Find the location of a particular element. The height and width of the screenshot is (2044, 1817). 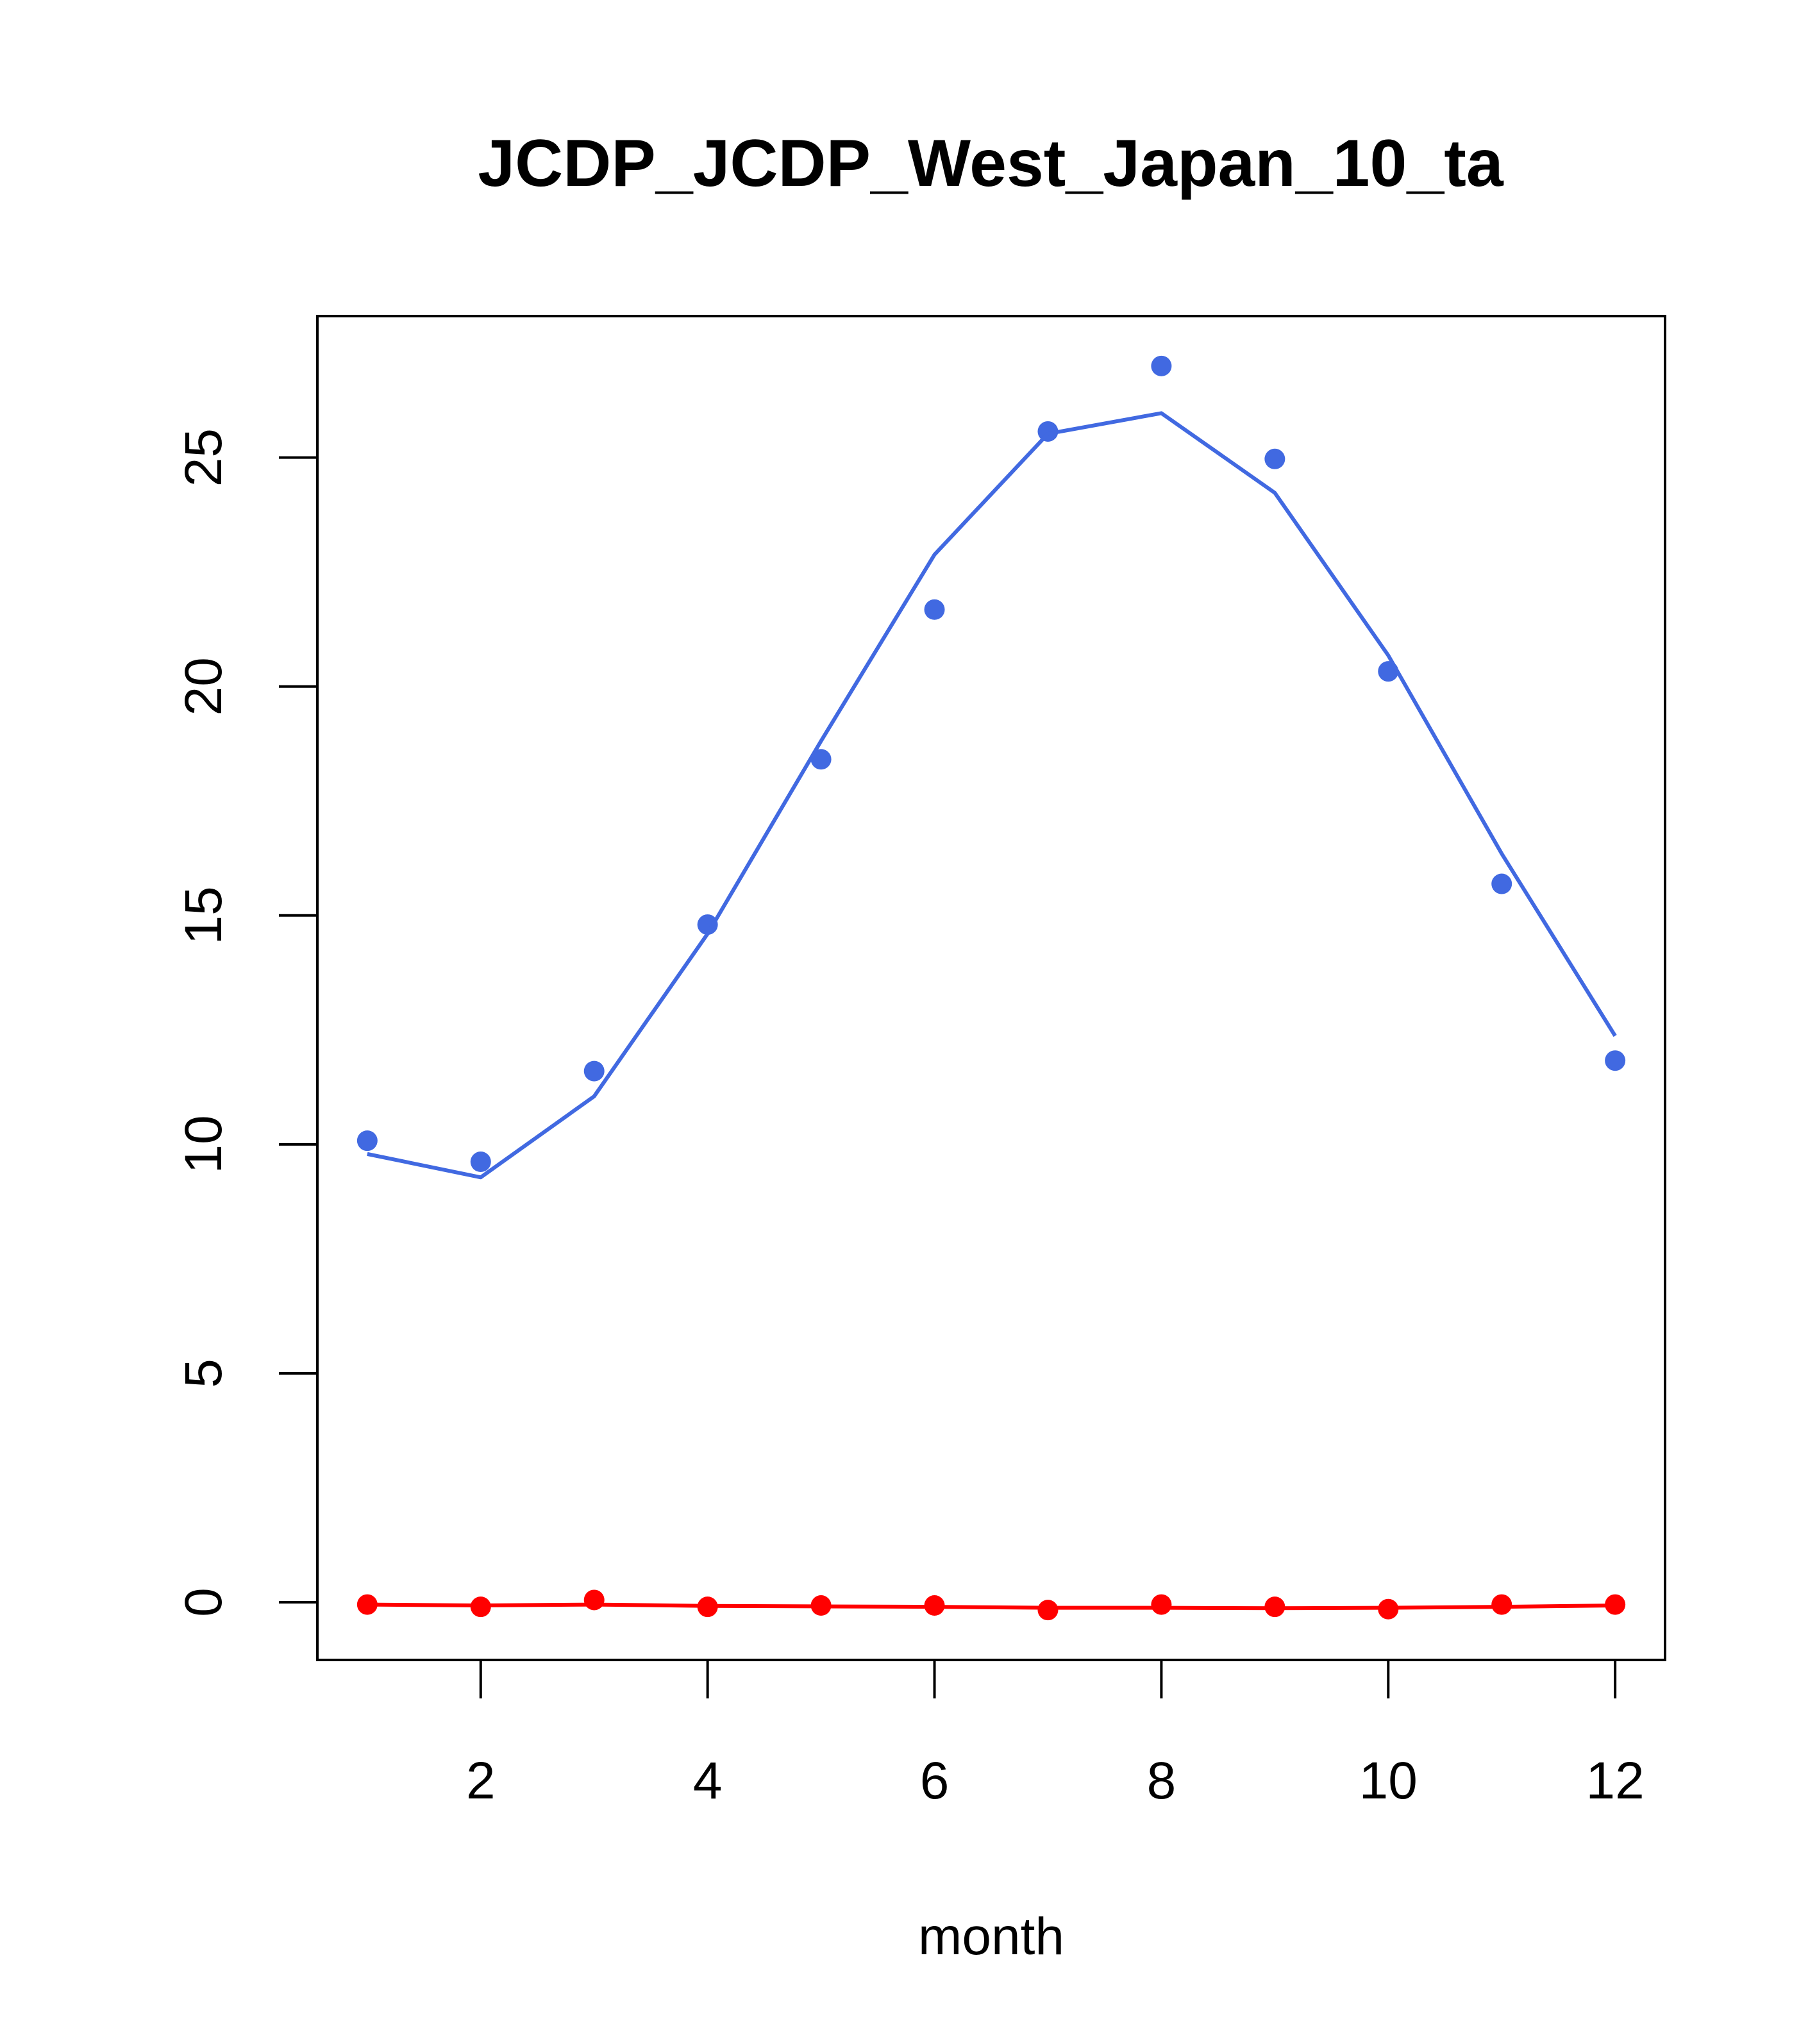

chart-title: JCDP_JCDP_West_Japan_10_ta is located at coordinates (991, 163).